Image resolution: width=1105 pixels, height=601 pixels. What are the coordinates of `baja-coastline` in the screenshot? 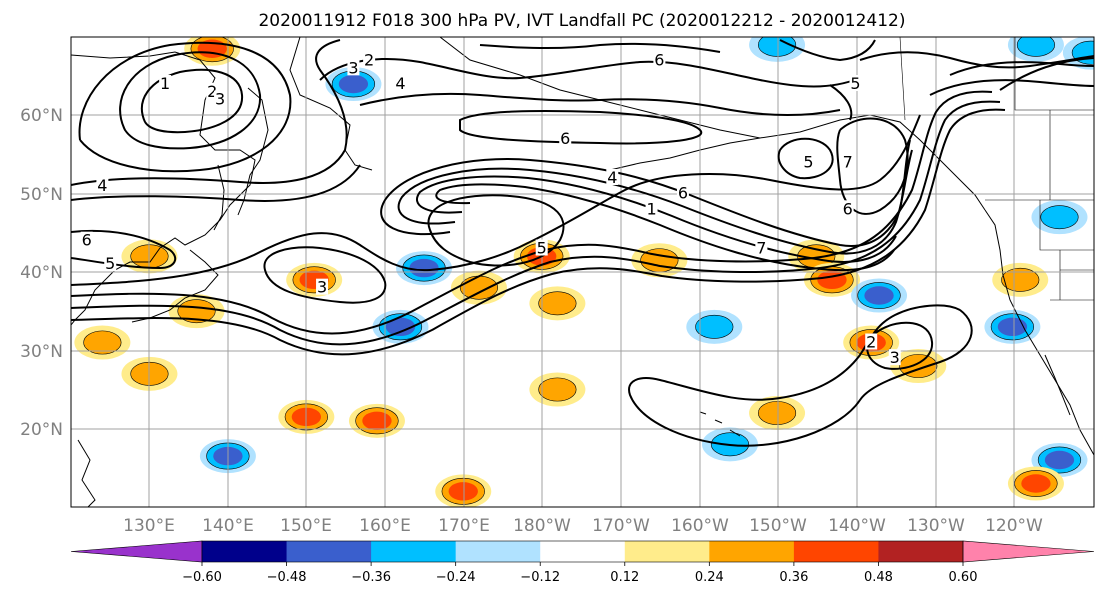 It's located at (1057, 385).